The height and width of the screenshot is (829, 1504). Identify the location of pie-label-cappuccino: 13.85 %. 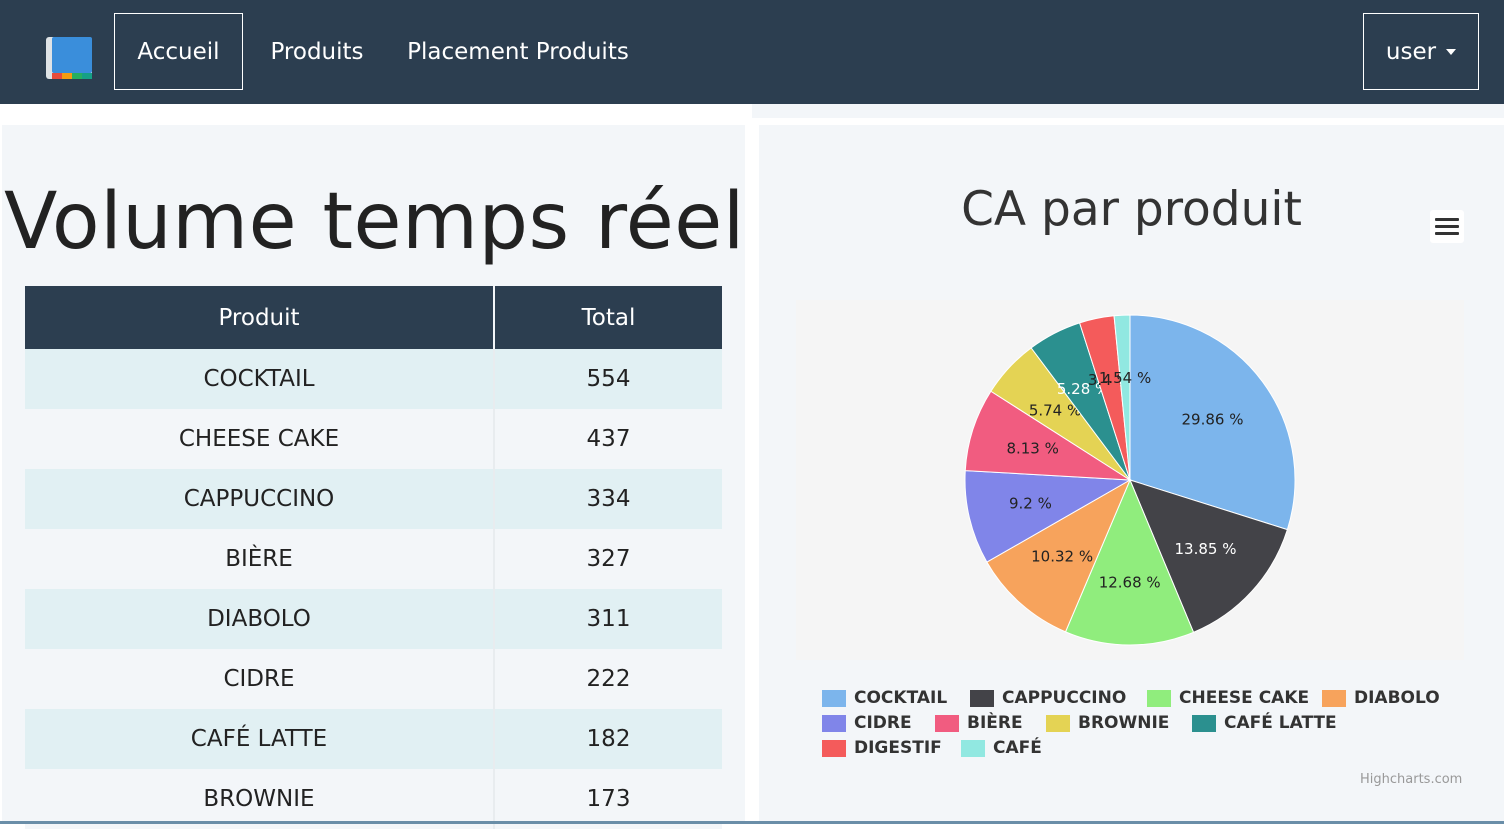
(1206, 549).